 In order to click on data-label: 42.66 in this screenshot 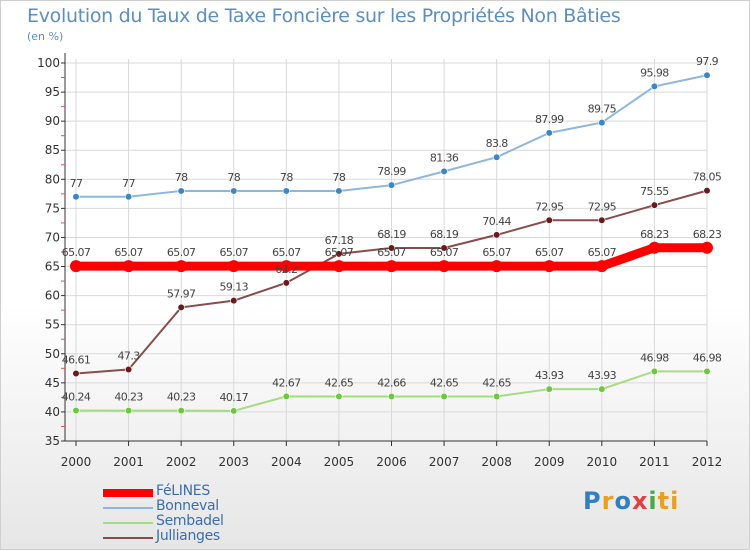, I will do `click(391, 382)`.